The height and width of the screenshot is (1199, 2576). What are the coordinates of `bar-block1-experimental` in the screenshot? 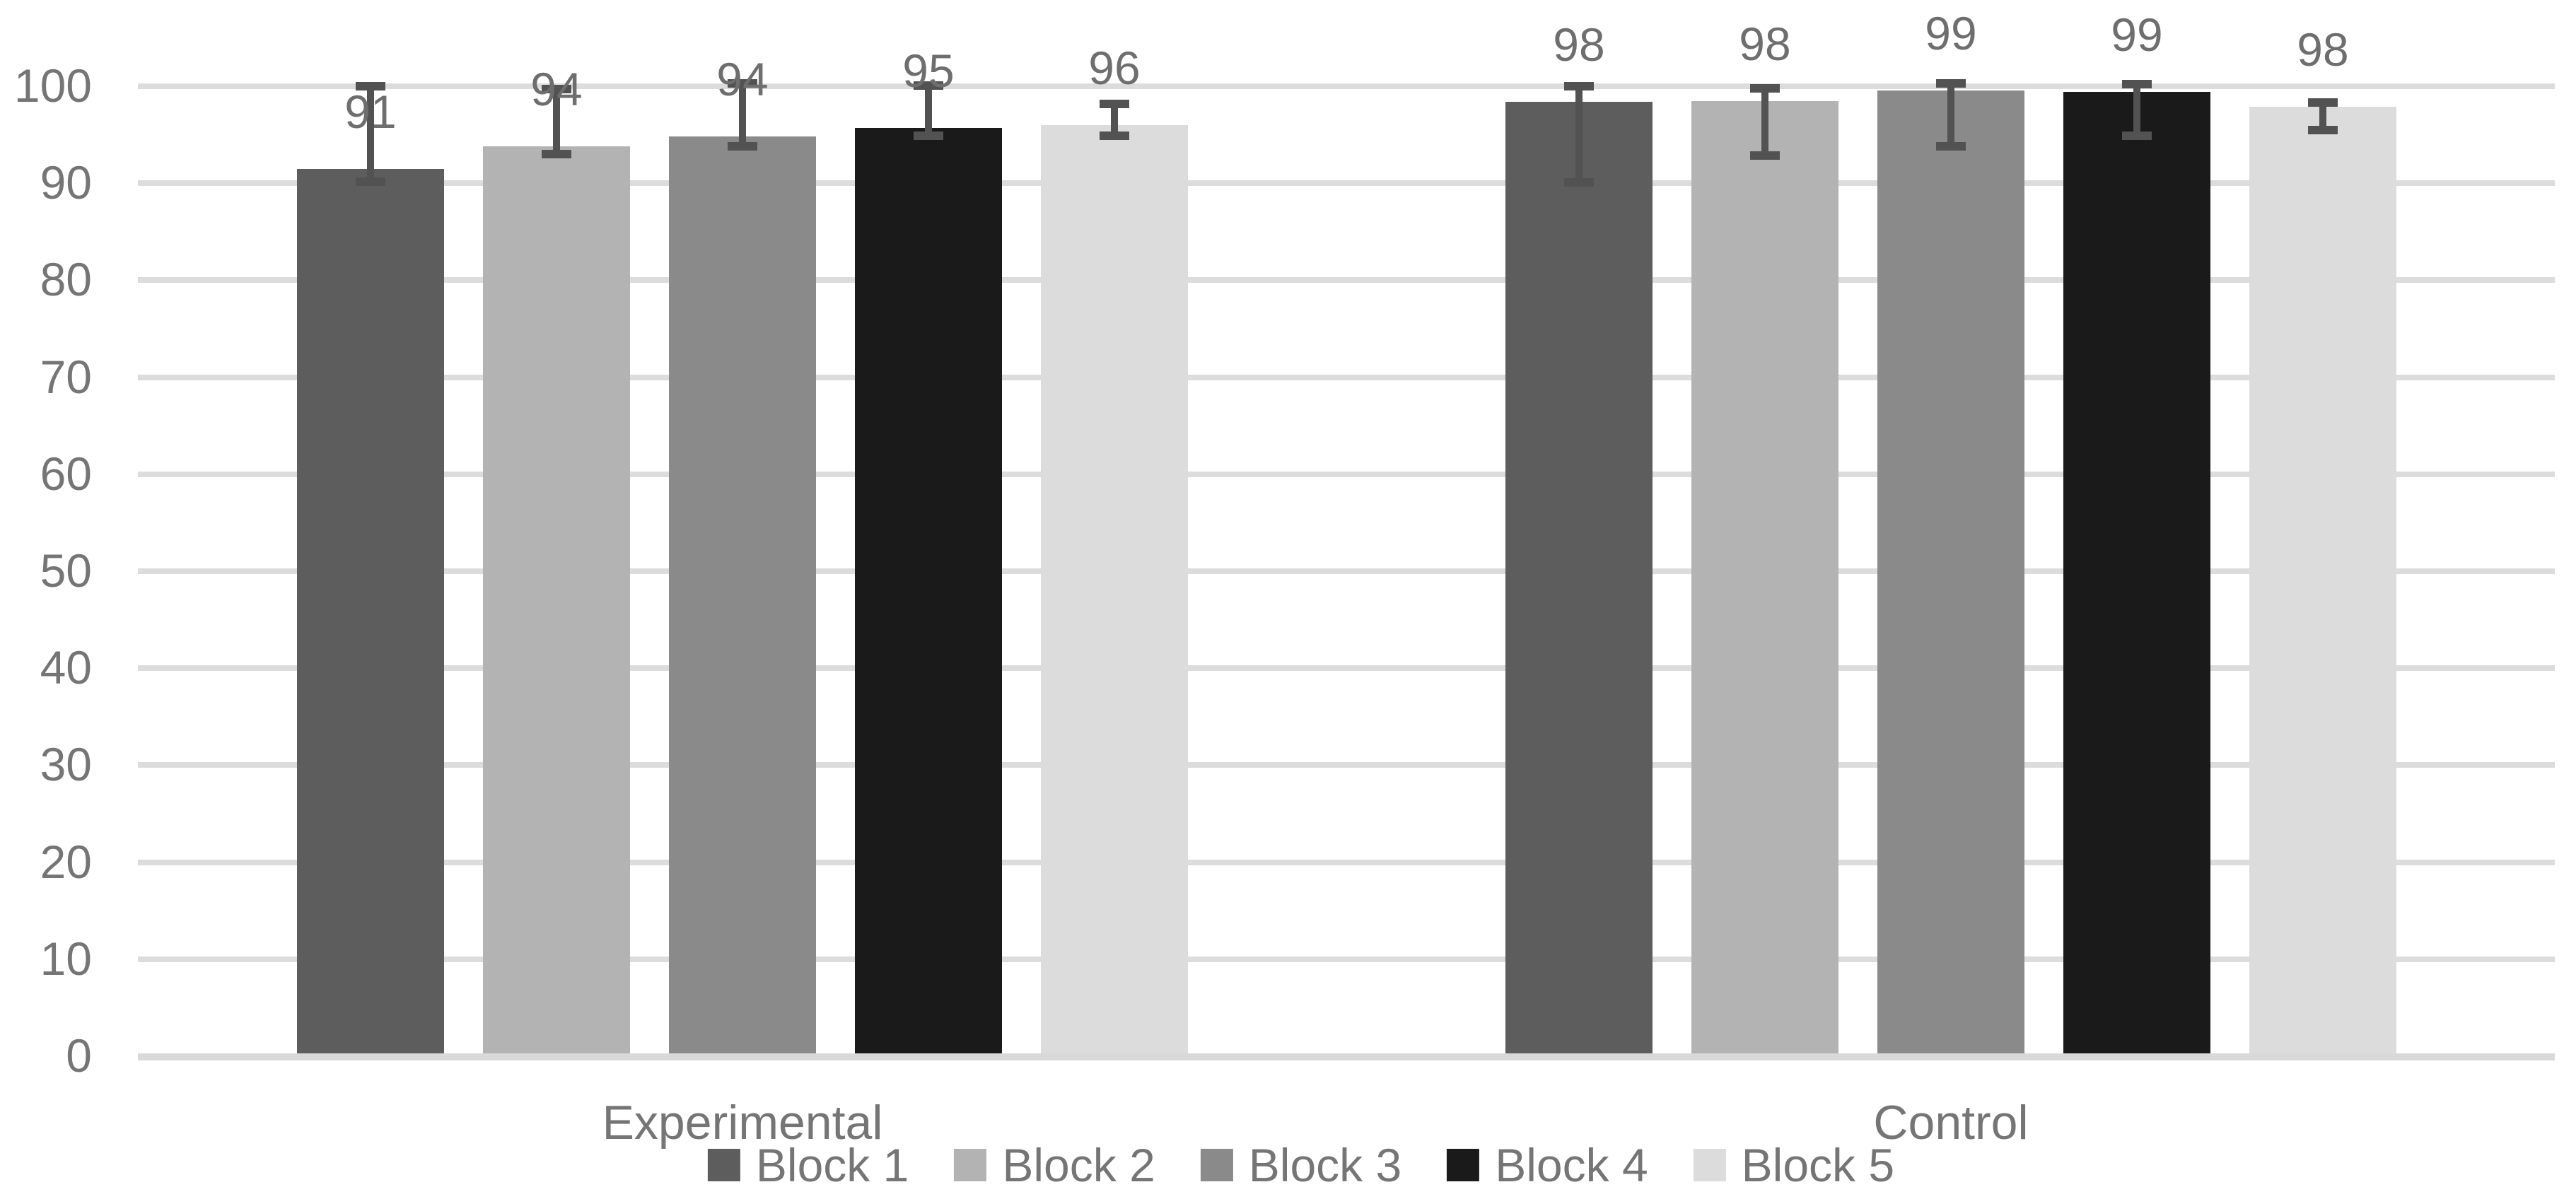 It's located at (370, 611).